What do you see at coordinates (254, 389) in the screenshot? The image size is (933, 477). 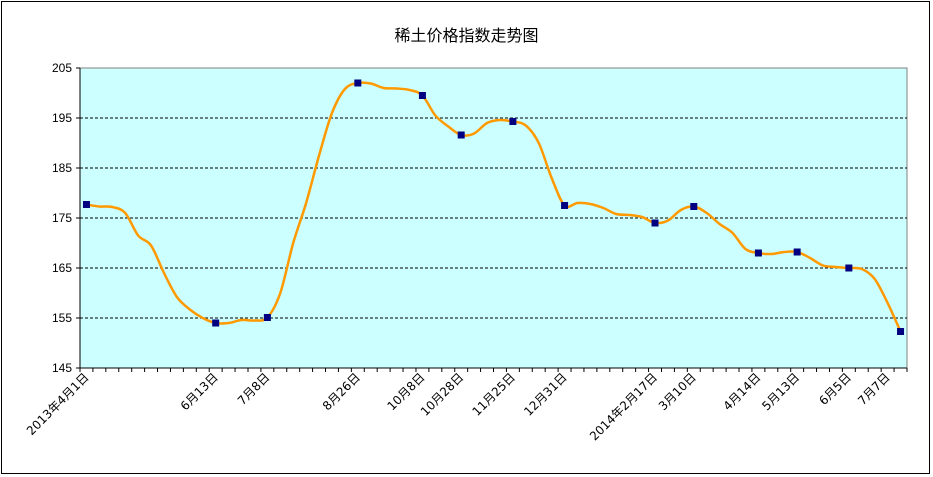 I see `x-tick-label: 7月8日` at bounding box center [254, 389].